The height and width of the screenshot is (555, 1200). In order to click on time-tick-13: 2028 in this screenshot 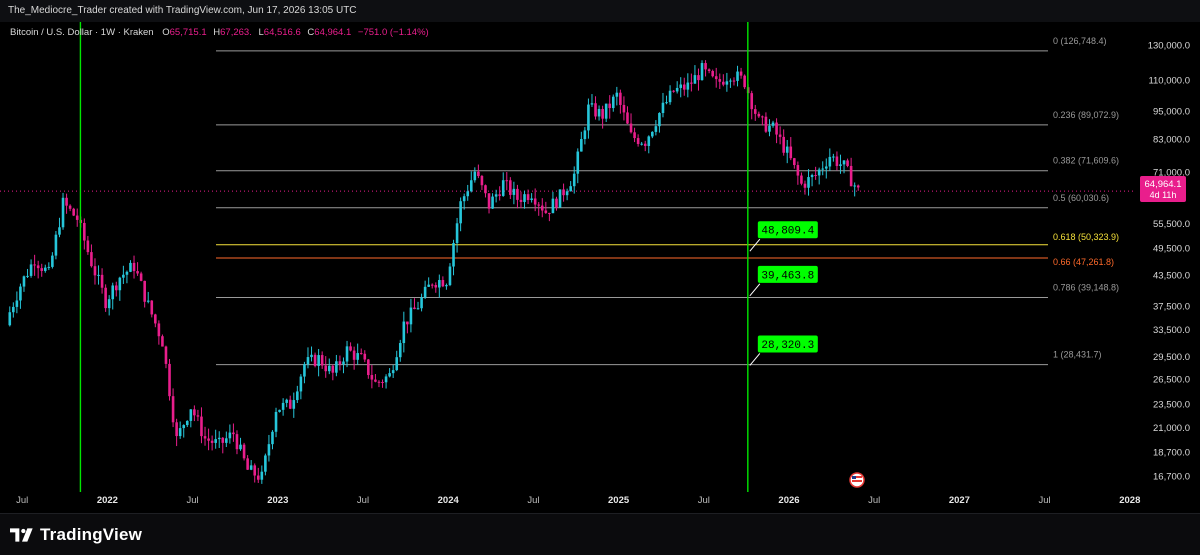, I will do `click(1129, 500)`.